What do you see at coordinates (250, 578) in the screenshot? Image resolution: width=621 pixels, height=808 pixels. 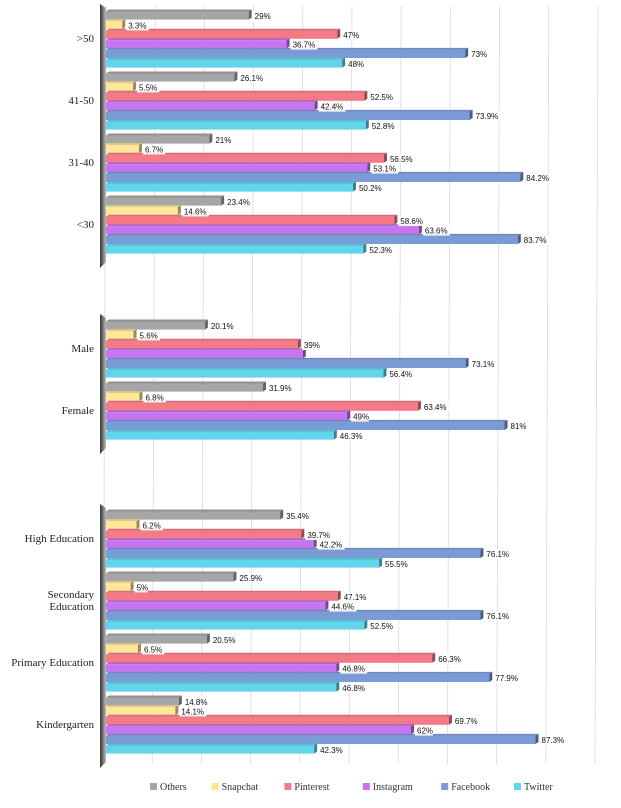 I see `data-label: 25.9%` at bounding box center [250, 578].